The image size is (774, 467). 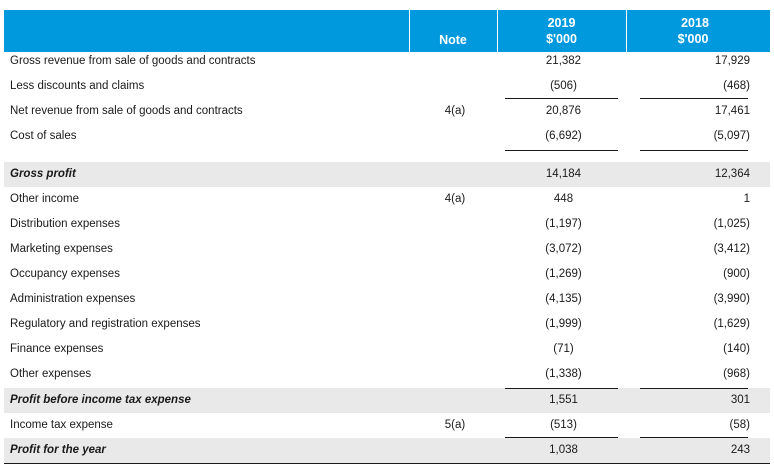 I want to click on table-row-gross-profit: Gross profit 14,184 12,364, so click(x=387, y=174).